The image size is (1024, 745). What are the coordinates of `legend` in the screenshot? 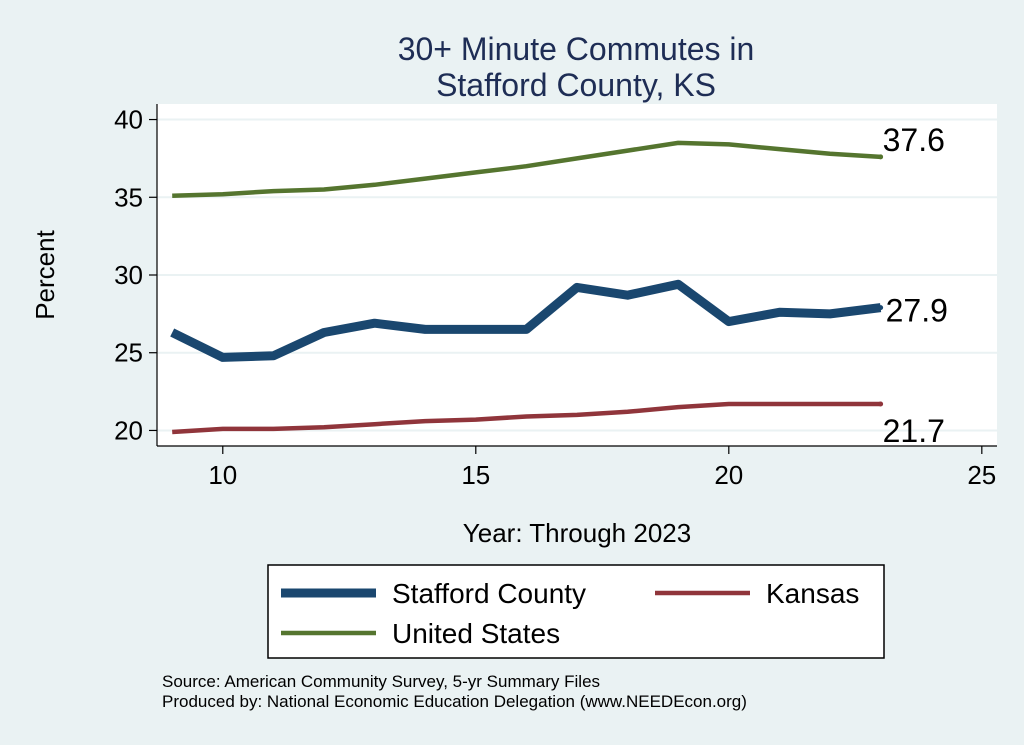 It's located at (576, 611).